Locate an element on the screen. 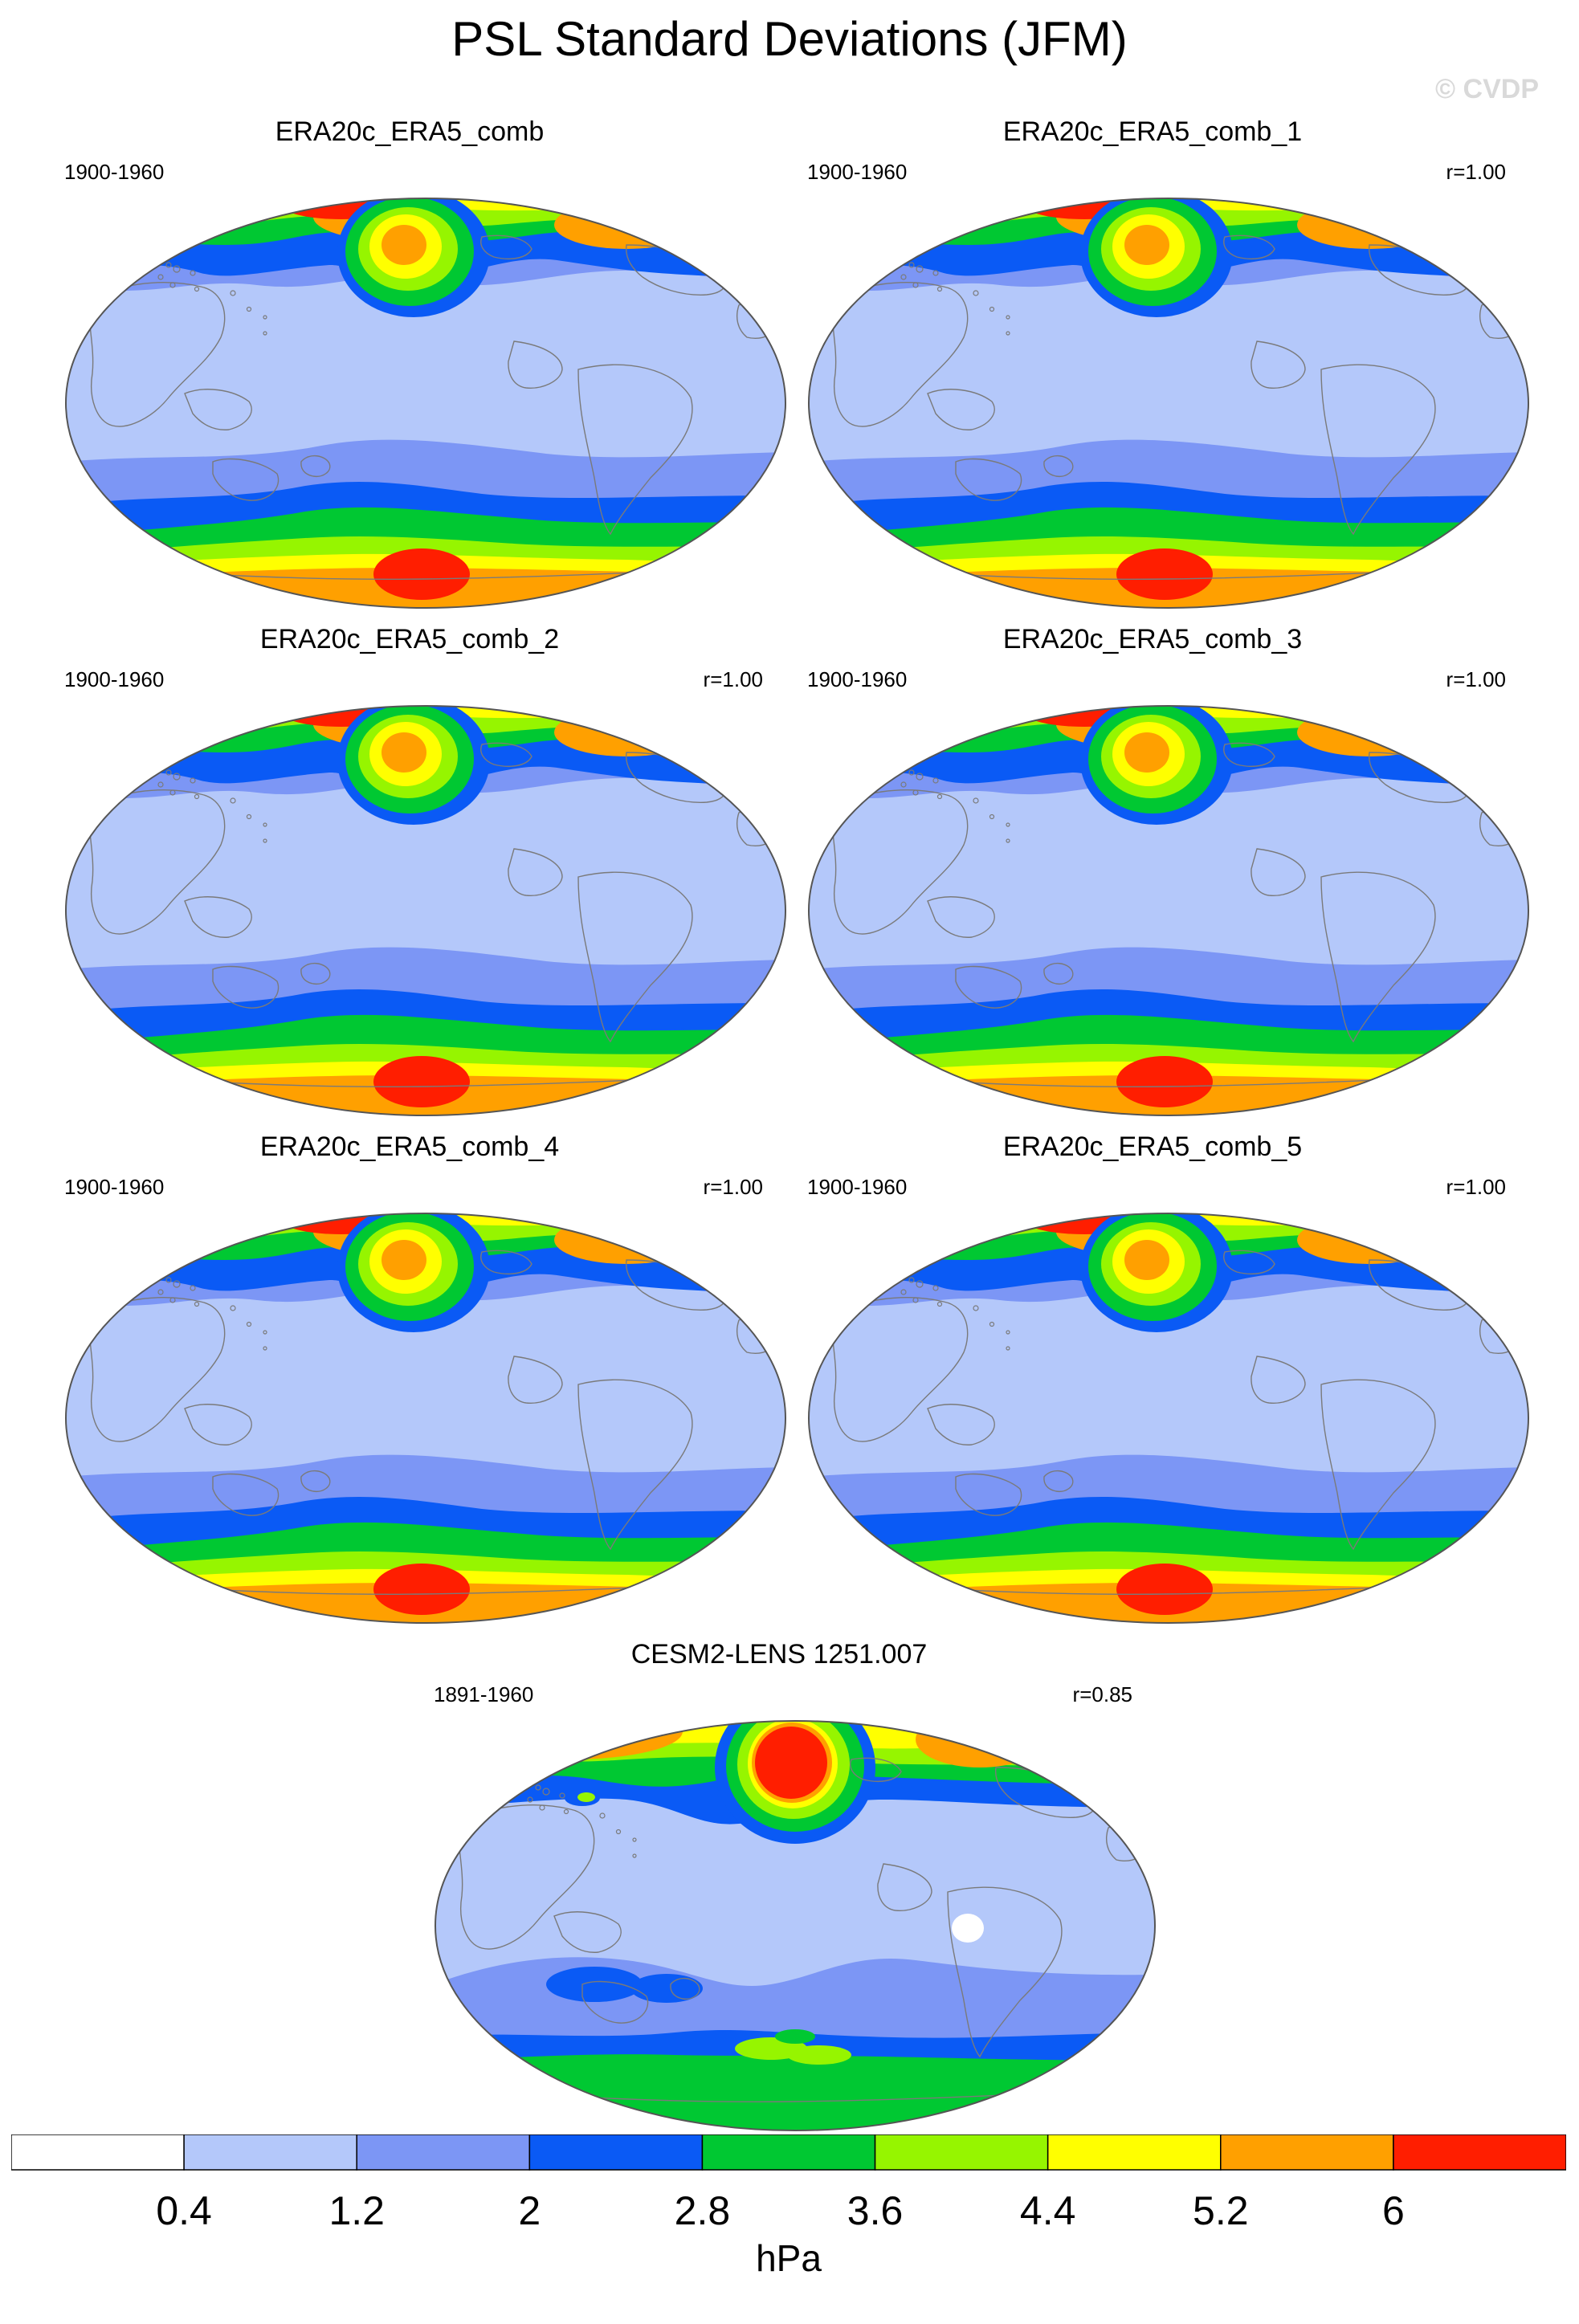  map-panel-era20c-era5-comb-4: ERA20c_ERA5_comb_4 1900-1960 r=1.00 is located at coordinates (409, 1380).